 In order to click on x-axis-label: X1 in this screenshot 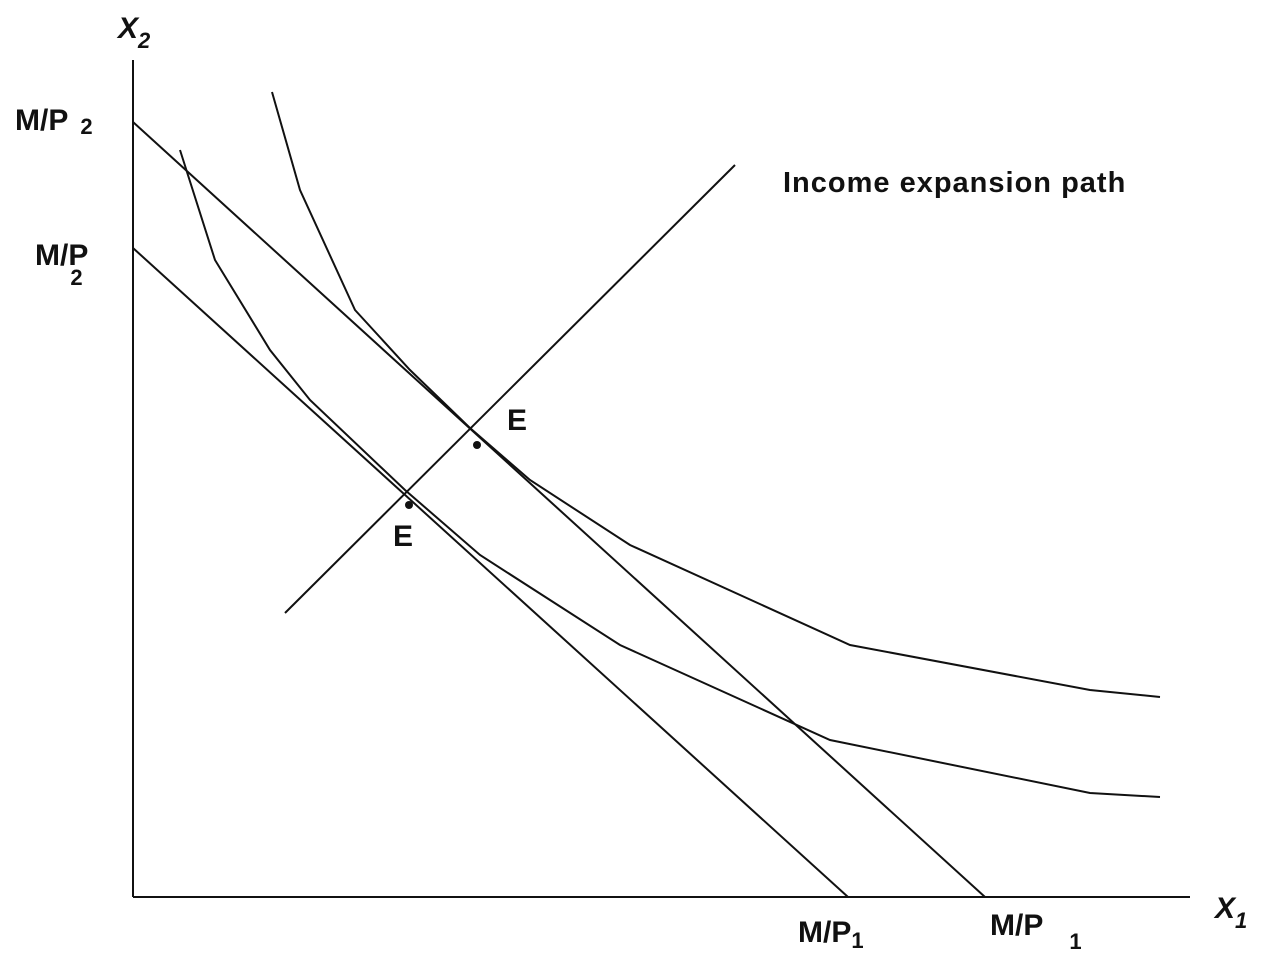, I will do `click(1230, 912)`.